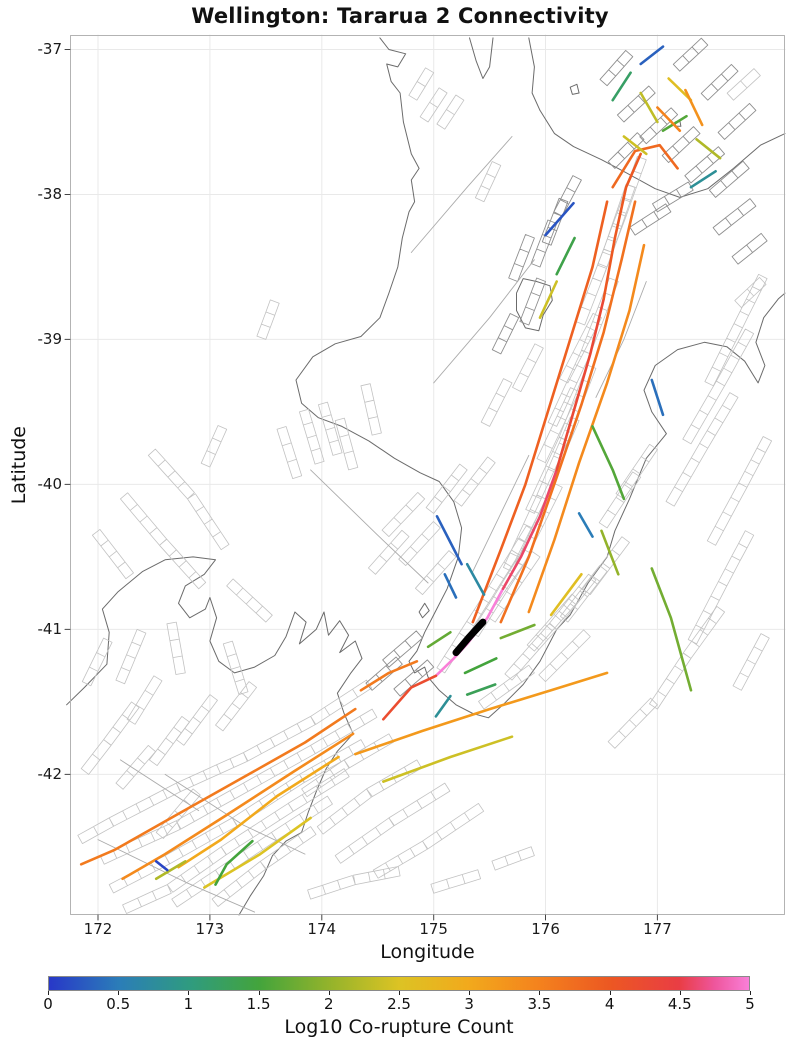  What do you see at coordinates (50, 339) in the screenshot?
I see `y-tick-label: -39` at bounding box center [50, 339].